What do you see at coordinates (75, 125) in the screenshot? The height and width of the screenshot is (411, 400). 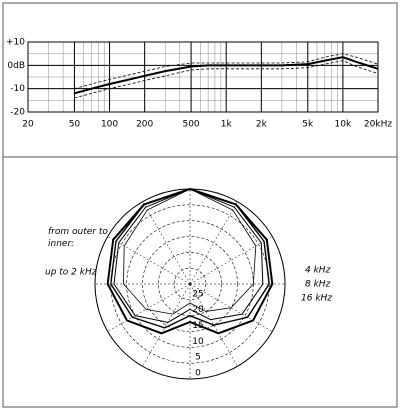 I see `x-tick-label: 50` at bounding box center [75, 125].